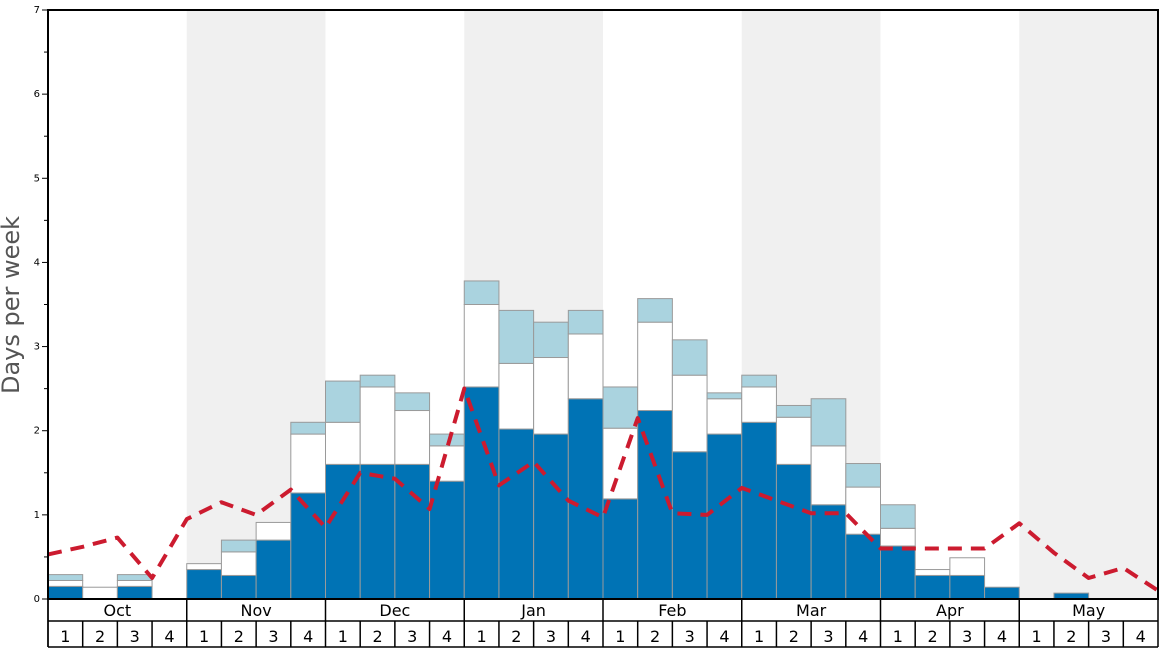 This screenshot has height=648, width=1168. What do you see at coordinates (533, 610) in the screenshot?
I see `month-label: Jan` at bounding box center [533, 610].